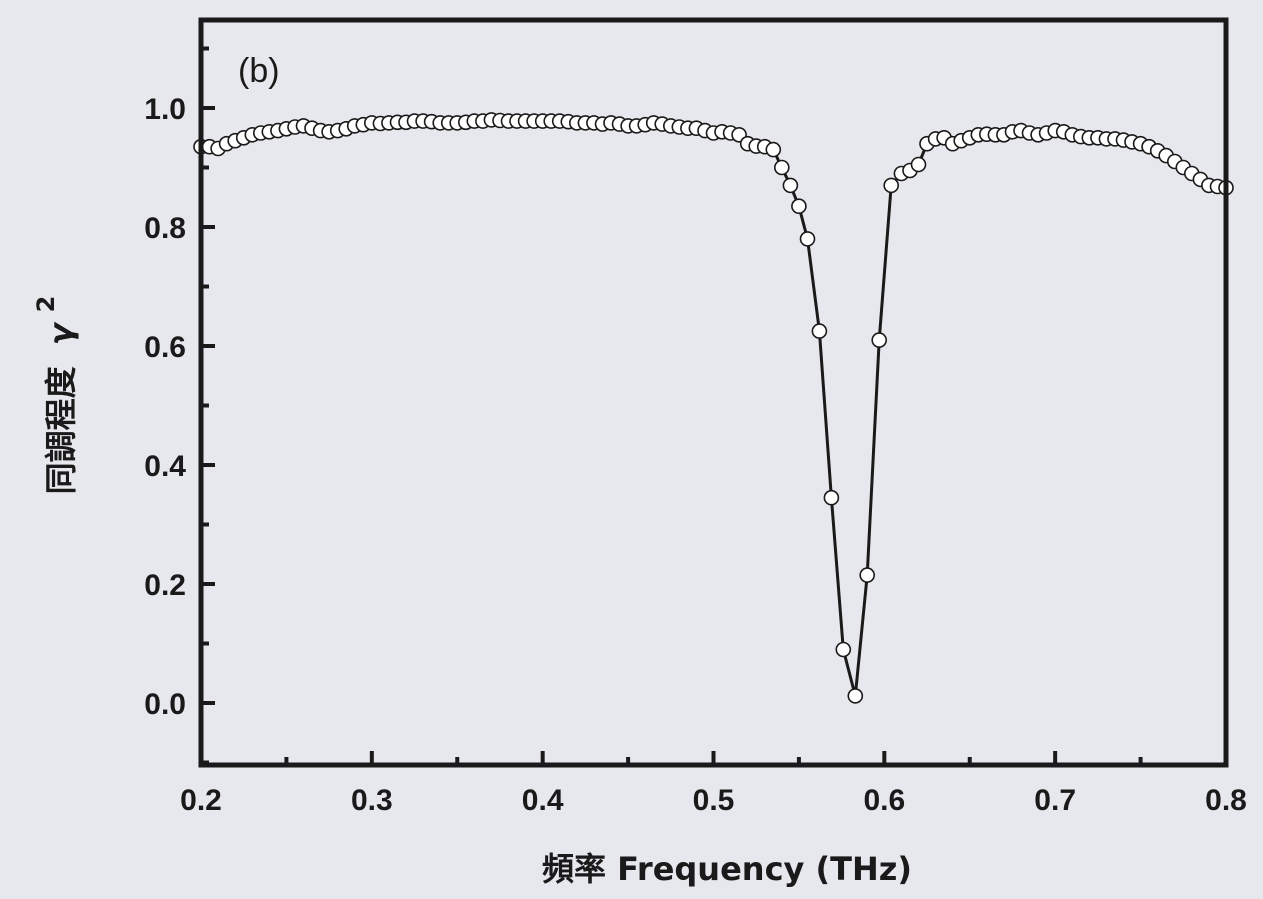  Describe the element at coordinates (165, 585) in the screenshot. I see `y-tick-label: 0.2` at that location.